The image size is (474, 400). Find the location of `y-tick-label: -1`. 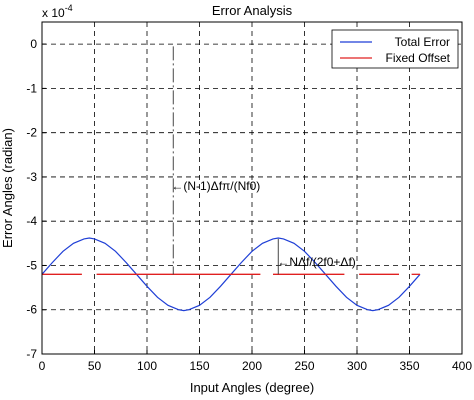

y-tick-label: -1 is located at coordinates (31, 88).